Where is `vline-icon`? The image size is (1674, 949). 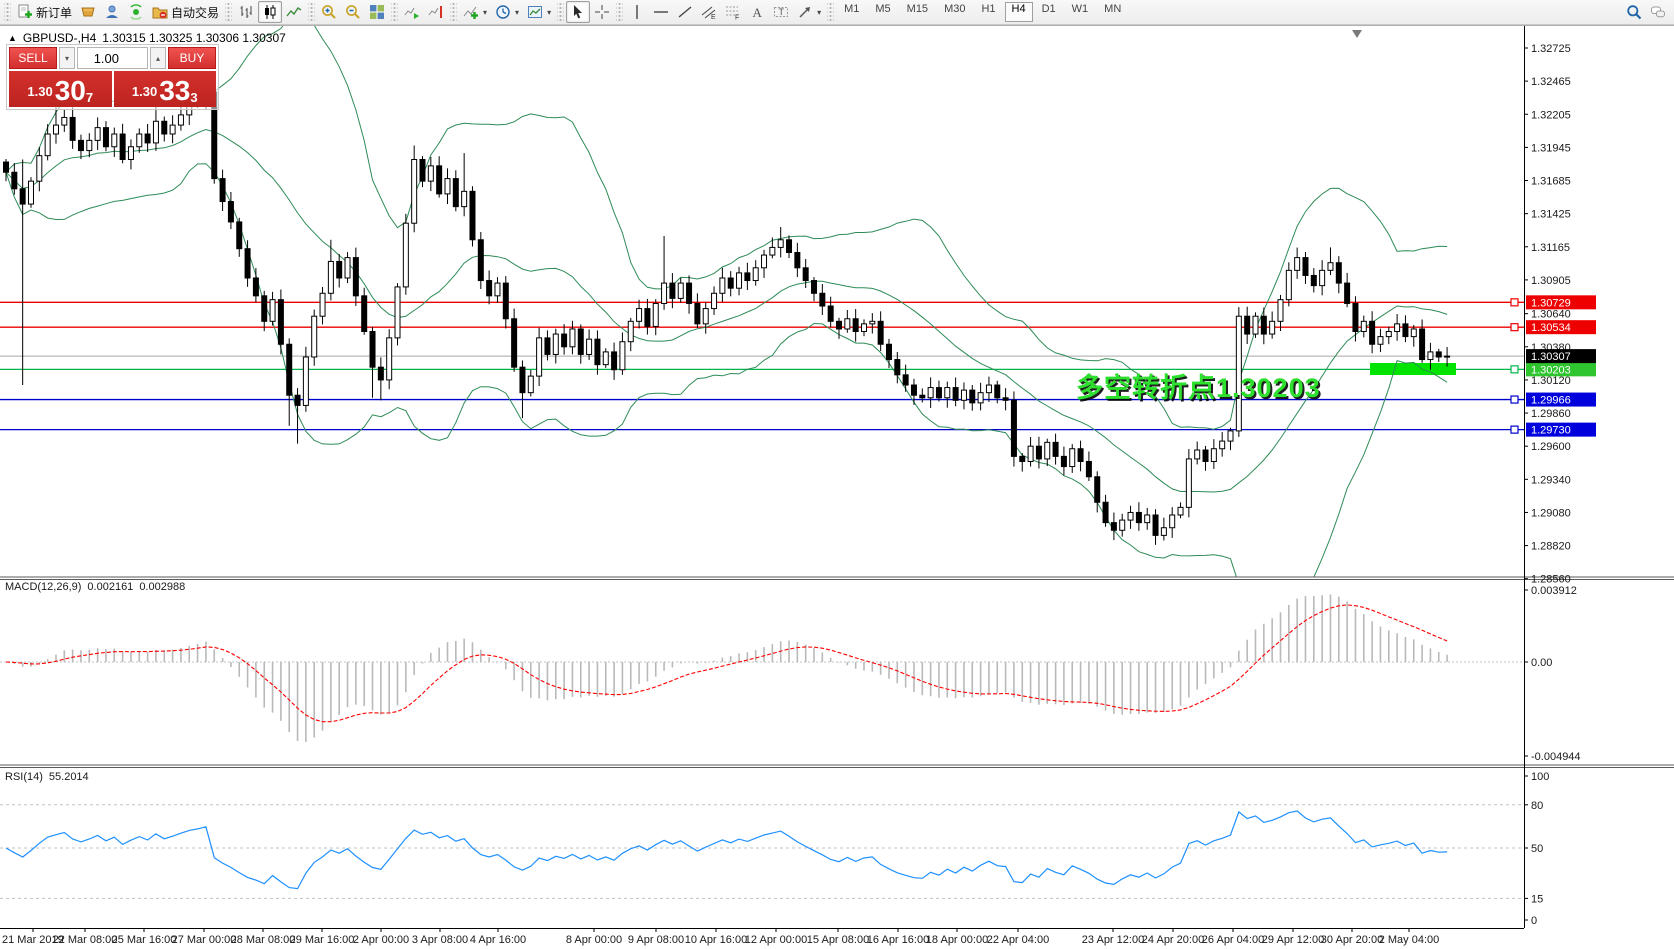 vline-icon is located at coordinates (637, 12).